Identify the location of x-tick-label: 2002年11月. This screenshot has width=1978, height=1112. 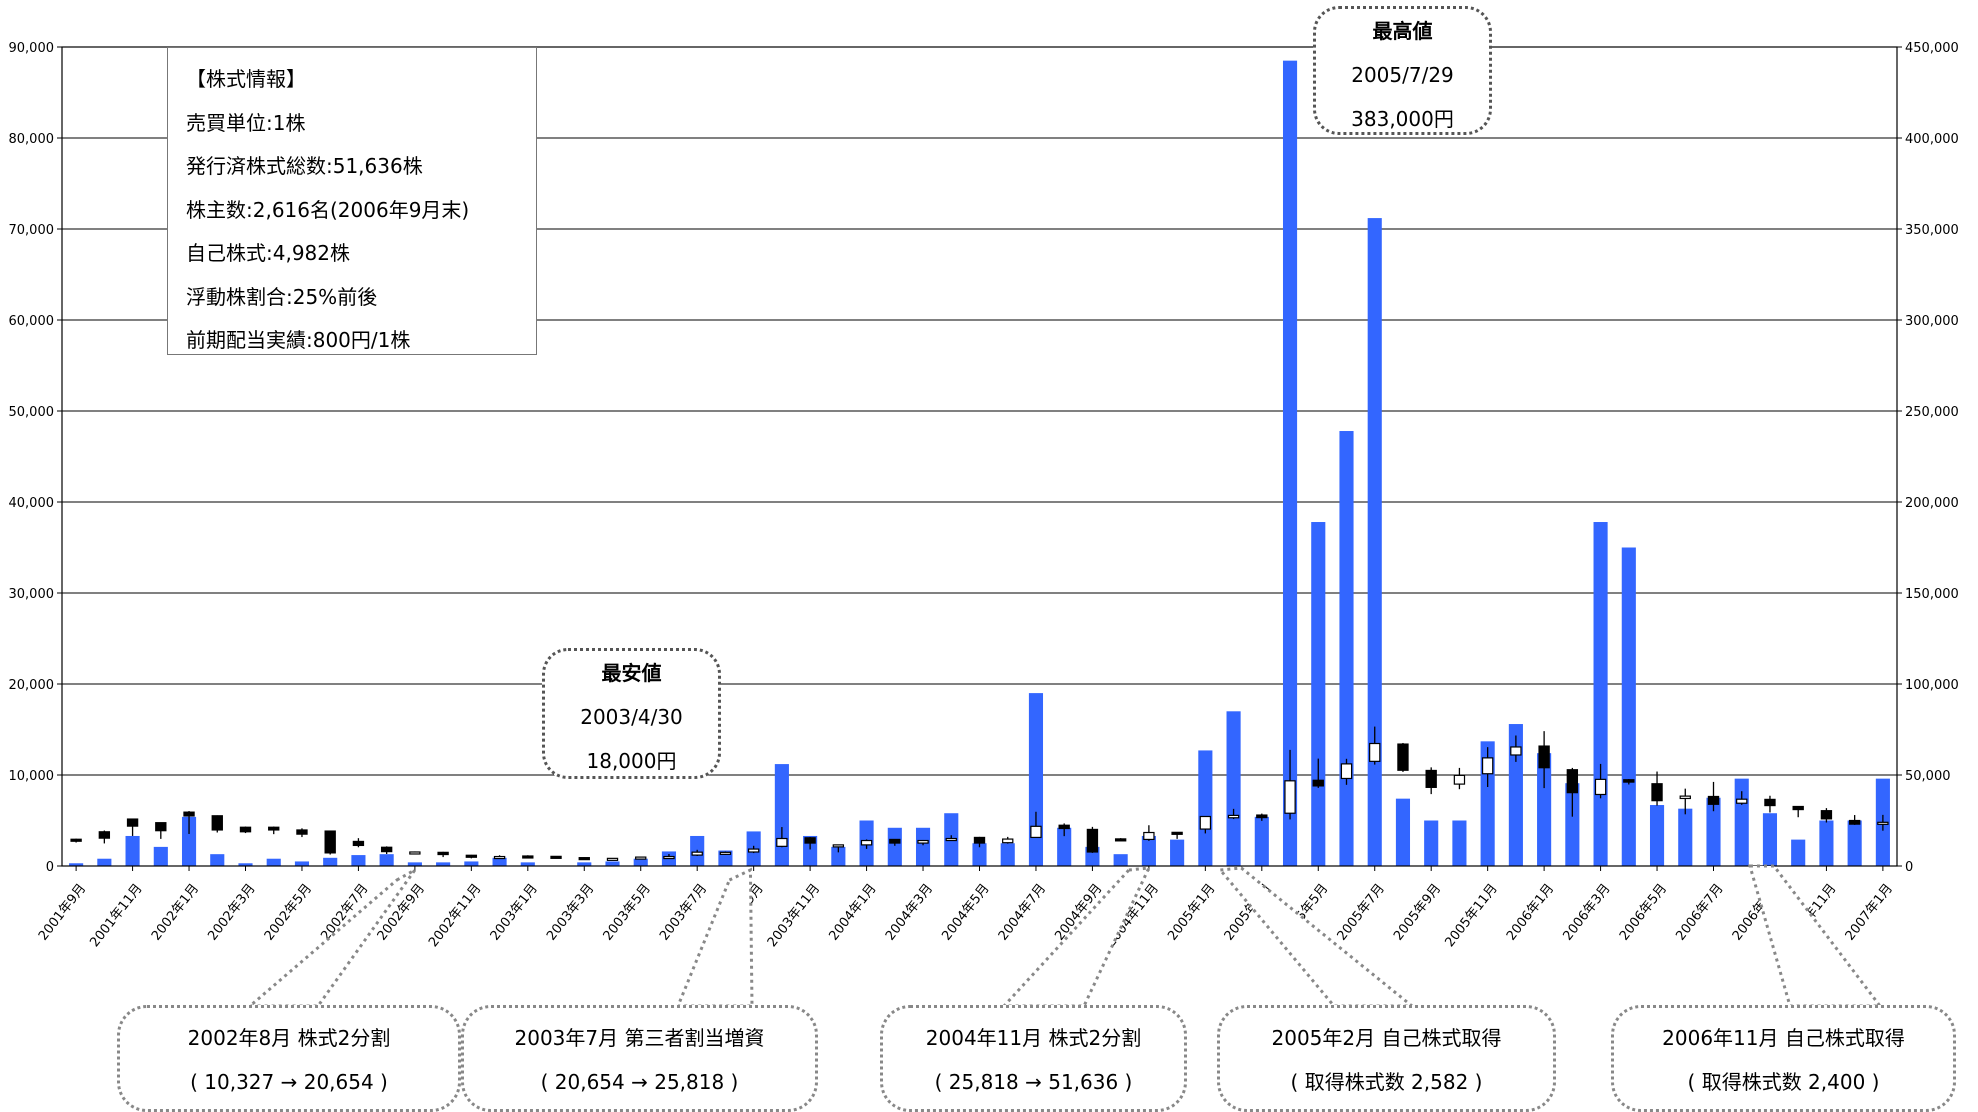
(455, 915).